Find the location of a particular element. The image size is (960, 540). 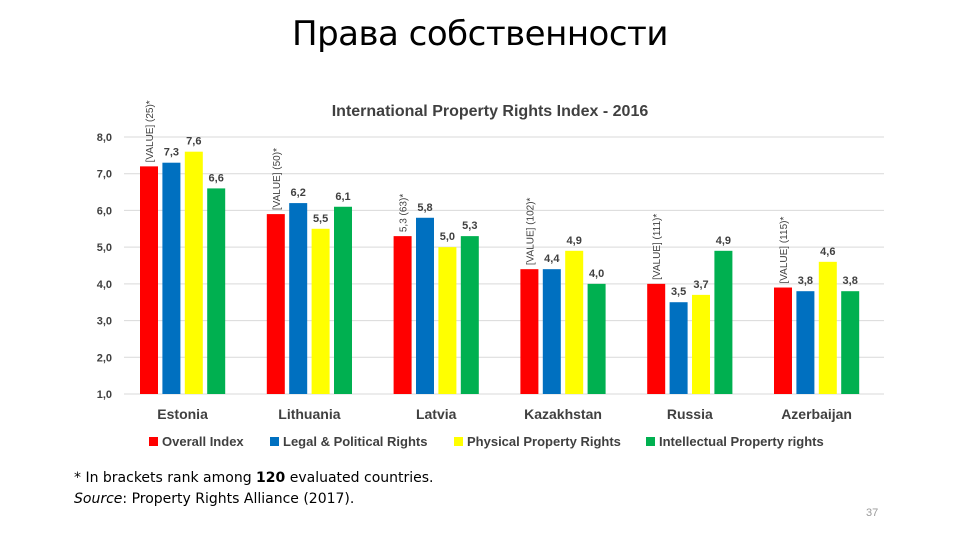

y-axis-ticks: 1,0 2,0 3,0 4,0 5,0 6,0 7,0 8,0 is located at coordinates (104, 266).